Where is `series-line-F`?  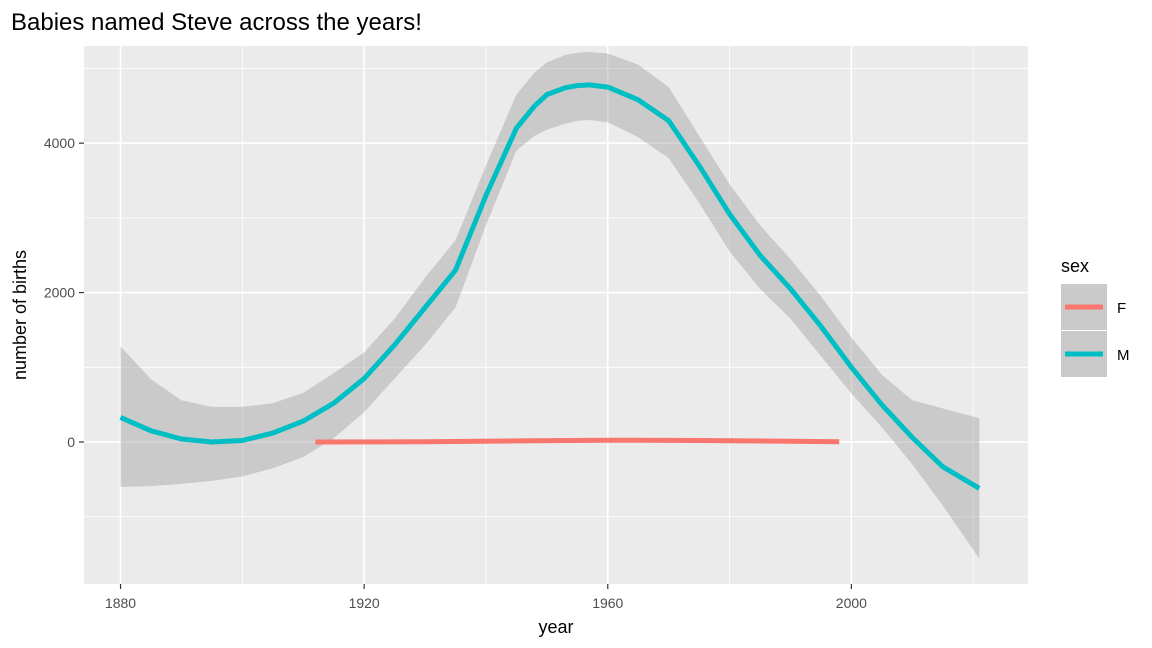
series-line-F is located at coordinates (577, 441).